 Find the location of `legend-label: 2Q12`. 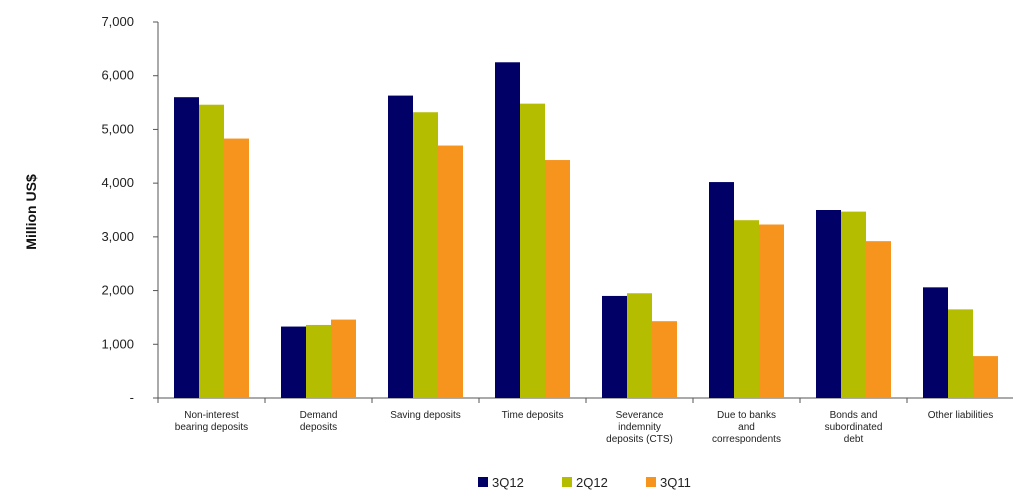

legend-label: 2Q12 is located at coordinates (592, 482).